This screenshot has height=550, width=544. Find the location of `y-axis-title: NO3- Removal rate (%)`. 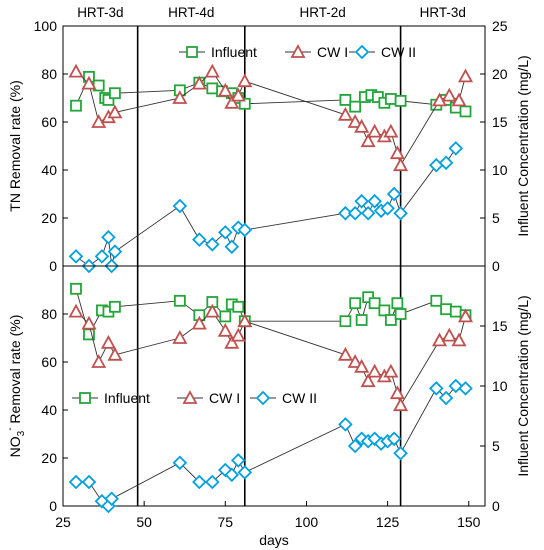

y-axis-title: NO3- Removal rate (%) is located at coordinates (16, 386).